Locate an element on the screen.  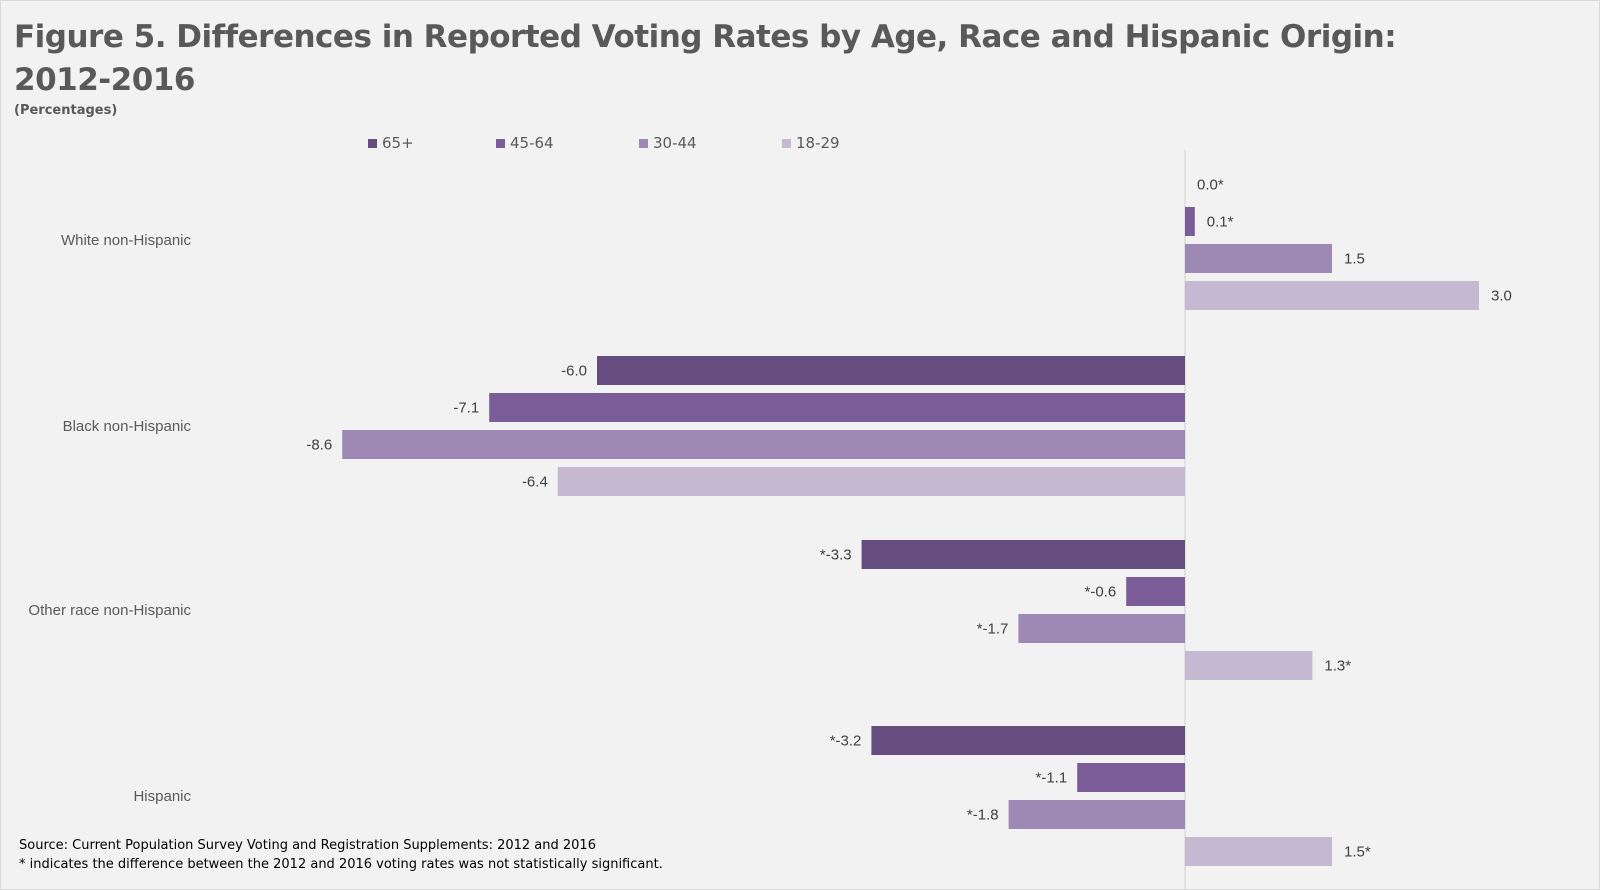
legend-label: 18-29 is located at coordinates (818, 143).